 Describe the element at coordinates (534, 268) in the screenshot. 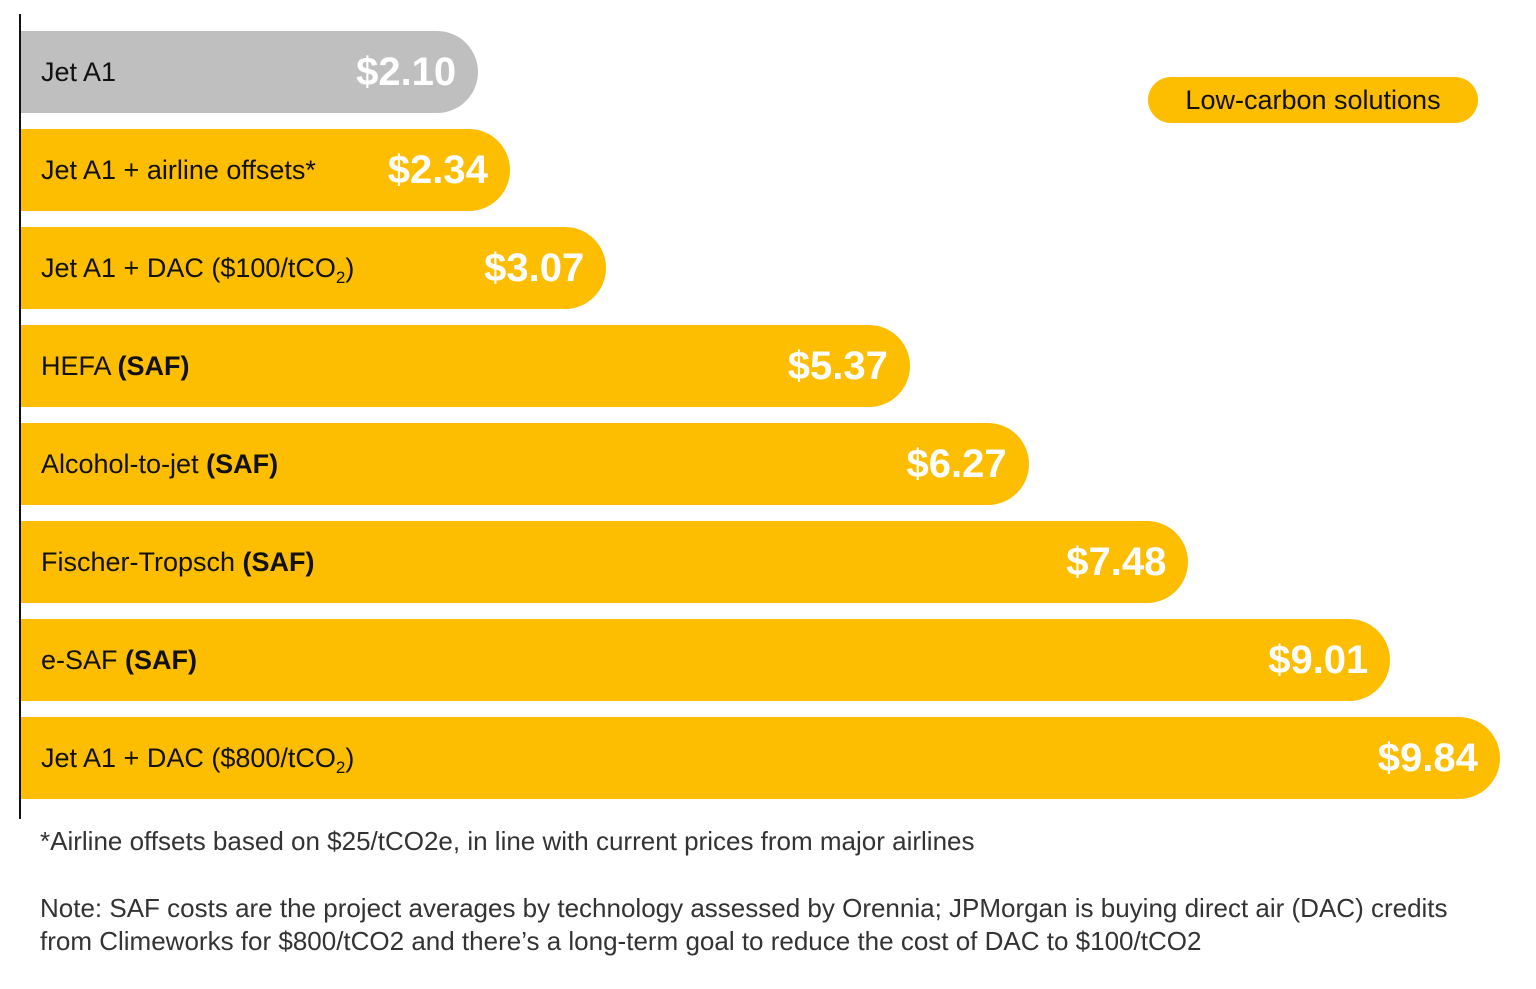

I see `value-label: $3.07` at that location.